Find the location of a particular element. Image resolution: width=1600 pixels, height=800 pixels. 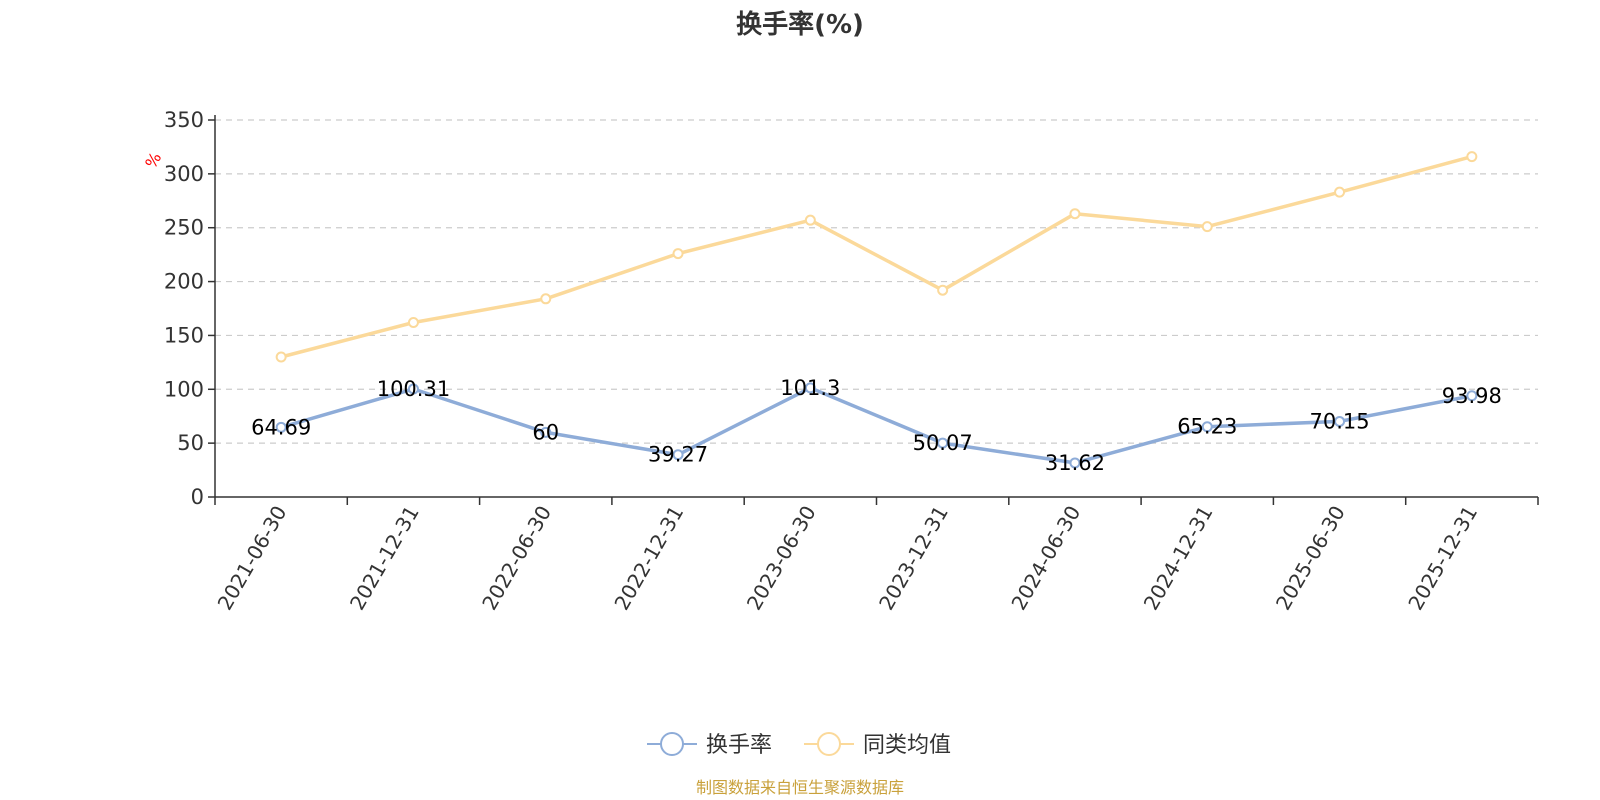

series-line is located at coordinates (876, 425).